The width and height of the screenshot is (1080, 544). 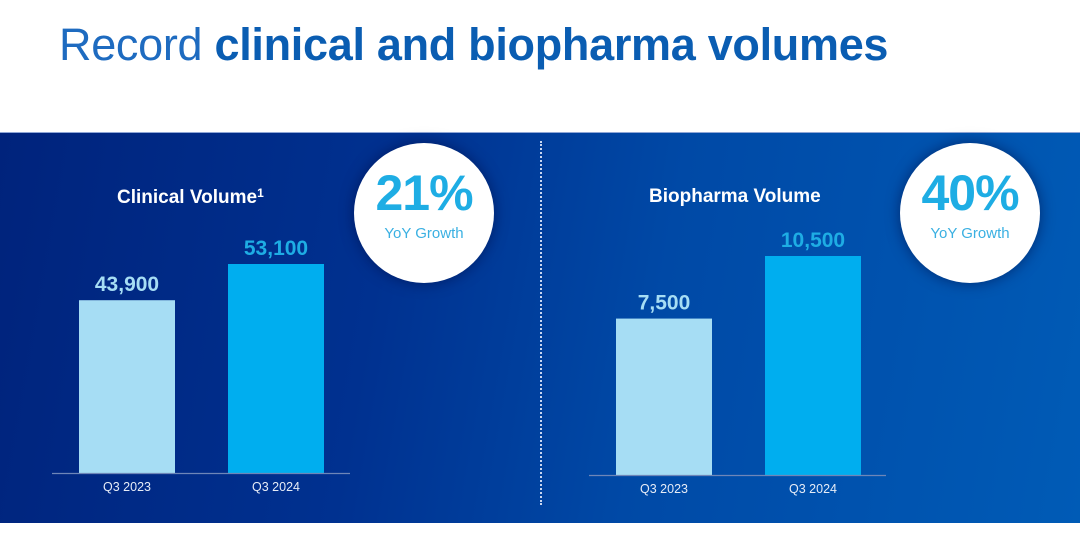 What do you see at coordinates (127, 487) in the screenshot?
I see `clinical-x-tick-label: Q3 2023` at bounding box center [127, 487].